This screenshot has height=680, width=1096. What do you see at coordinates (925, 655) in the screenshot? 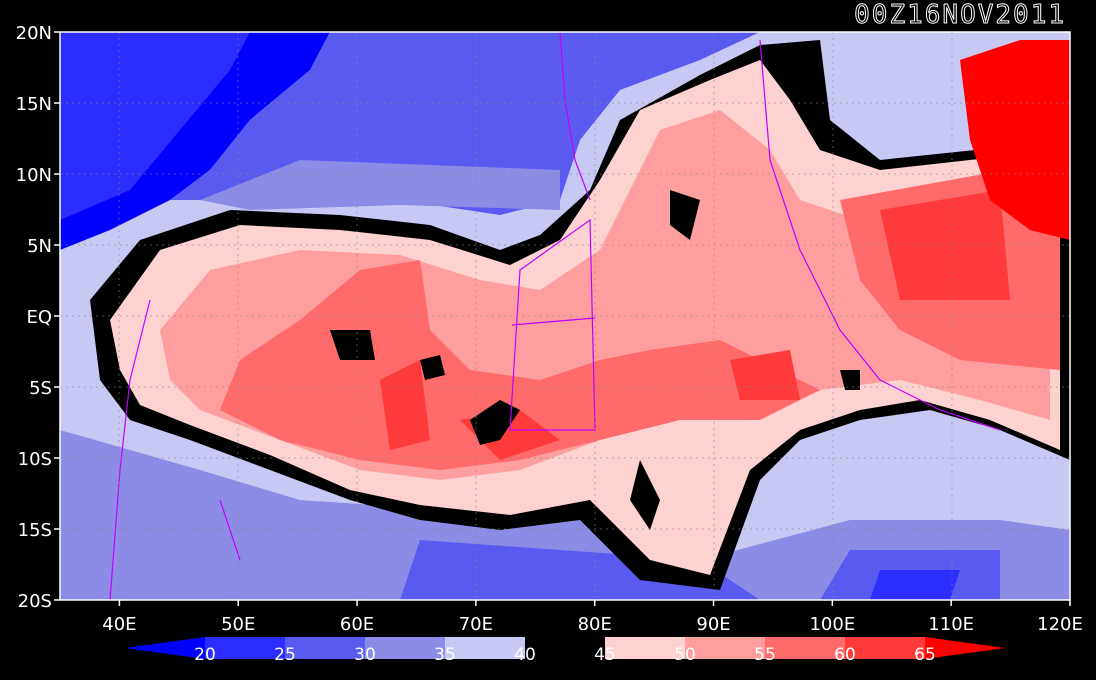
I see `colorbar-label: 65` at bounding box center [925, 655].